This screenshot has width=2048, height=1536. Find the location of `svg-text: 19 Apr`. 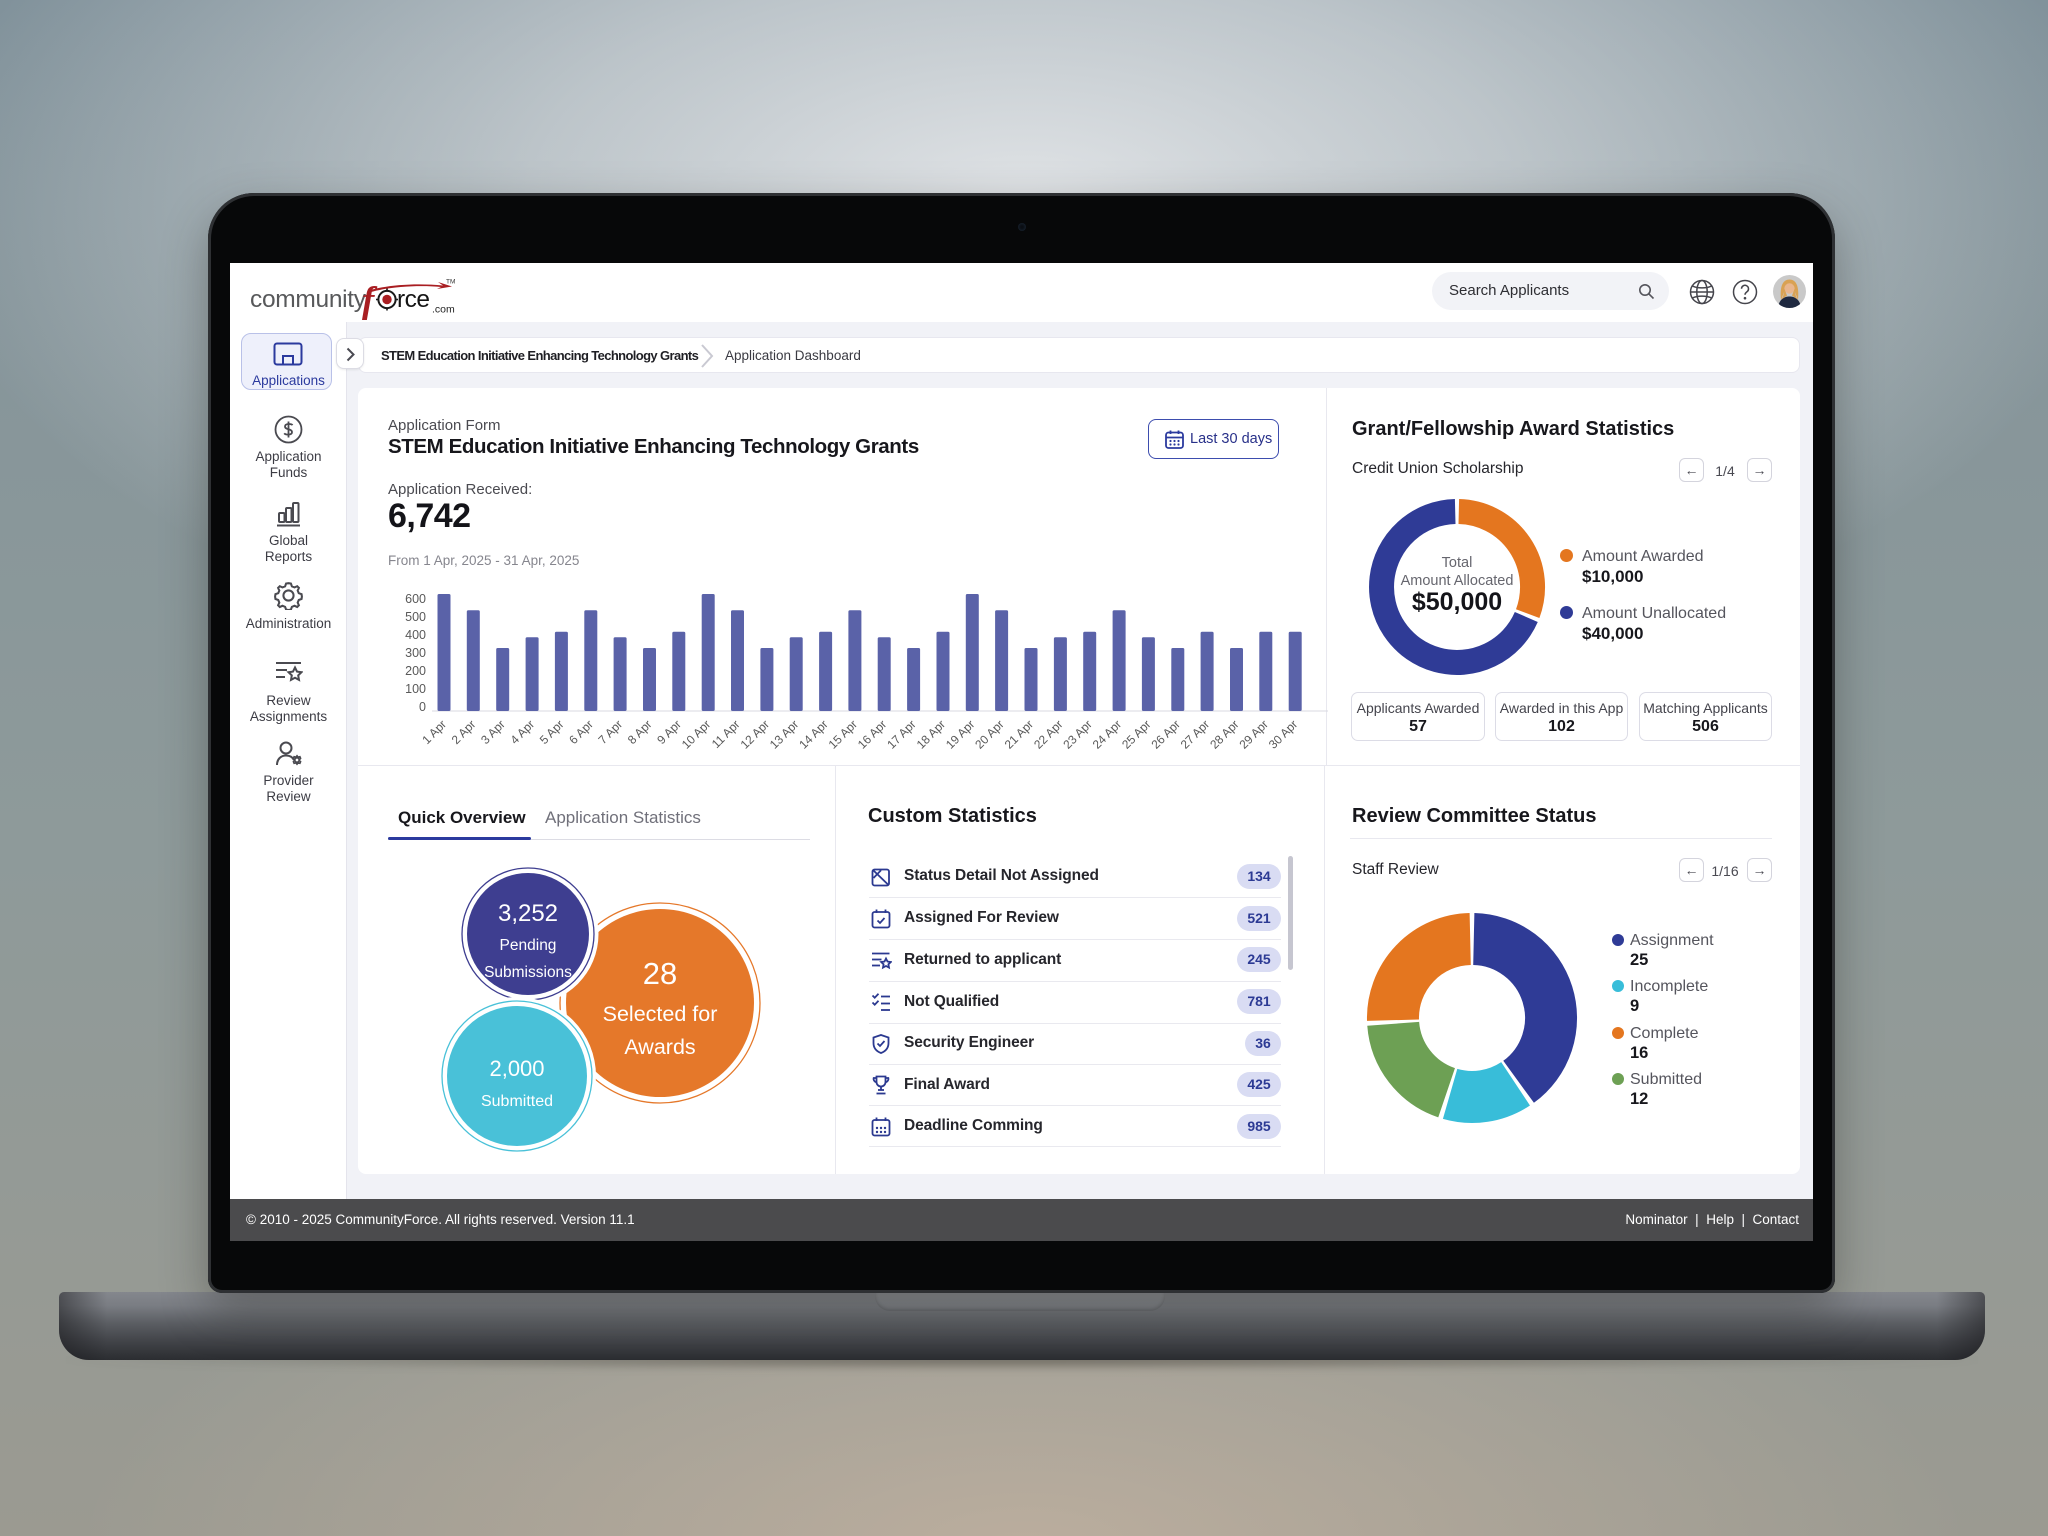

svg-text: 19 Apr is located at coordinates (960, 734).